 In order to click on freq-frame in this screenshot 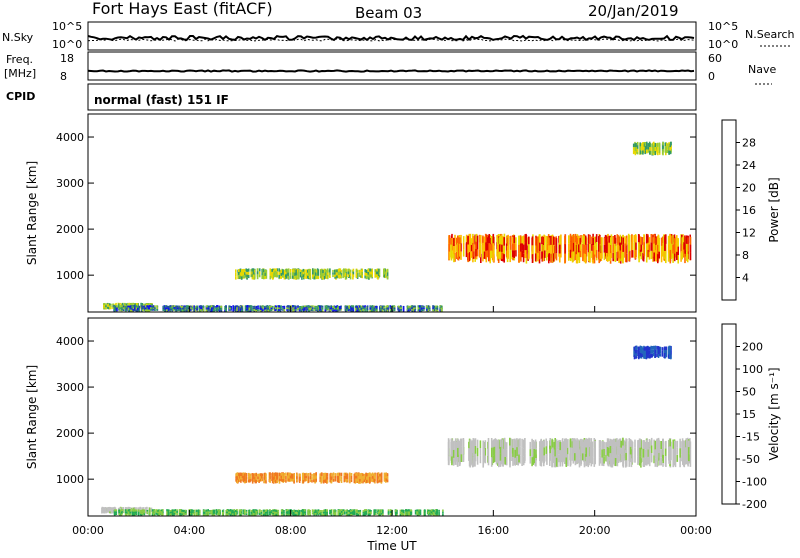, I will do `click(392, 66)`.